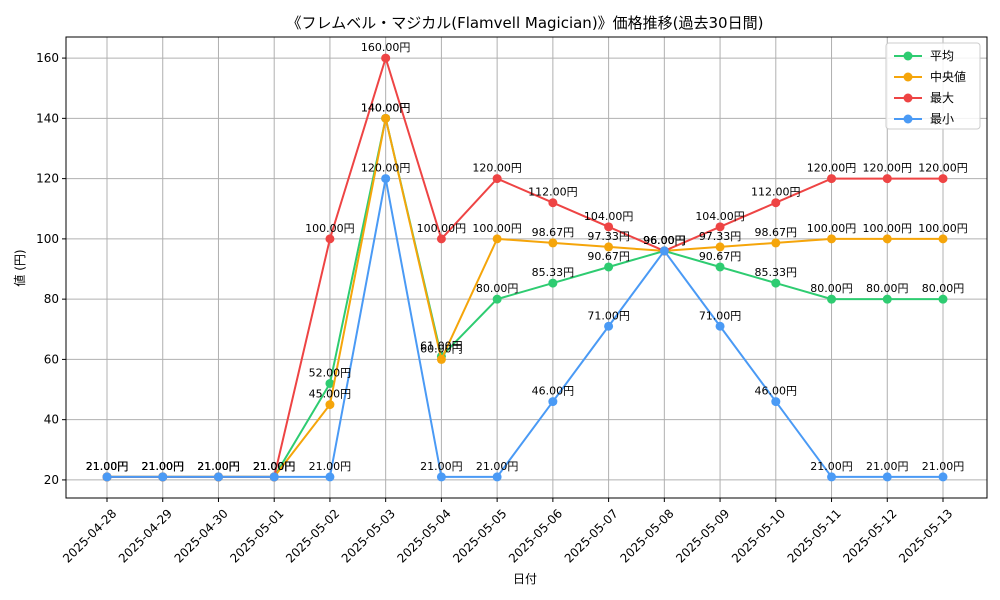 This screenshot has width=1000, height=600. I want to click on y-tick-label: 100, so click(47, 239).